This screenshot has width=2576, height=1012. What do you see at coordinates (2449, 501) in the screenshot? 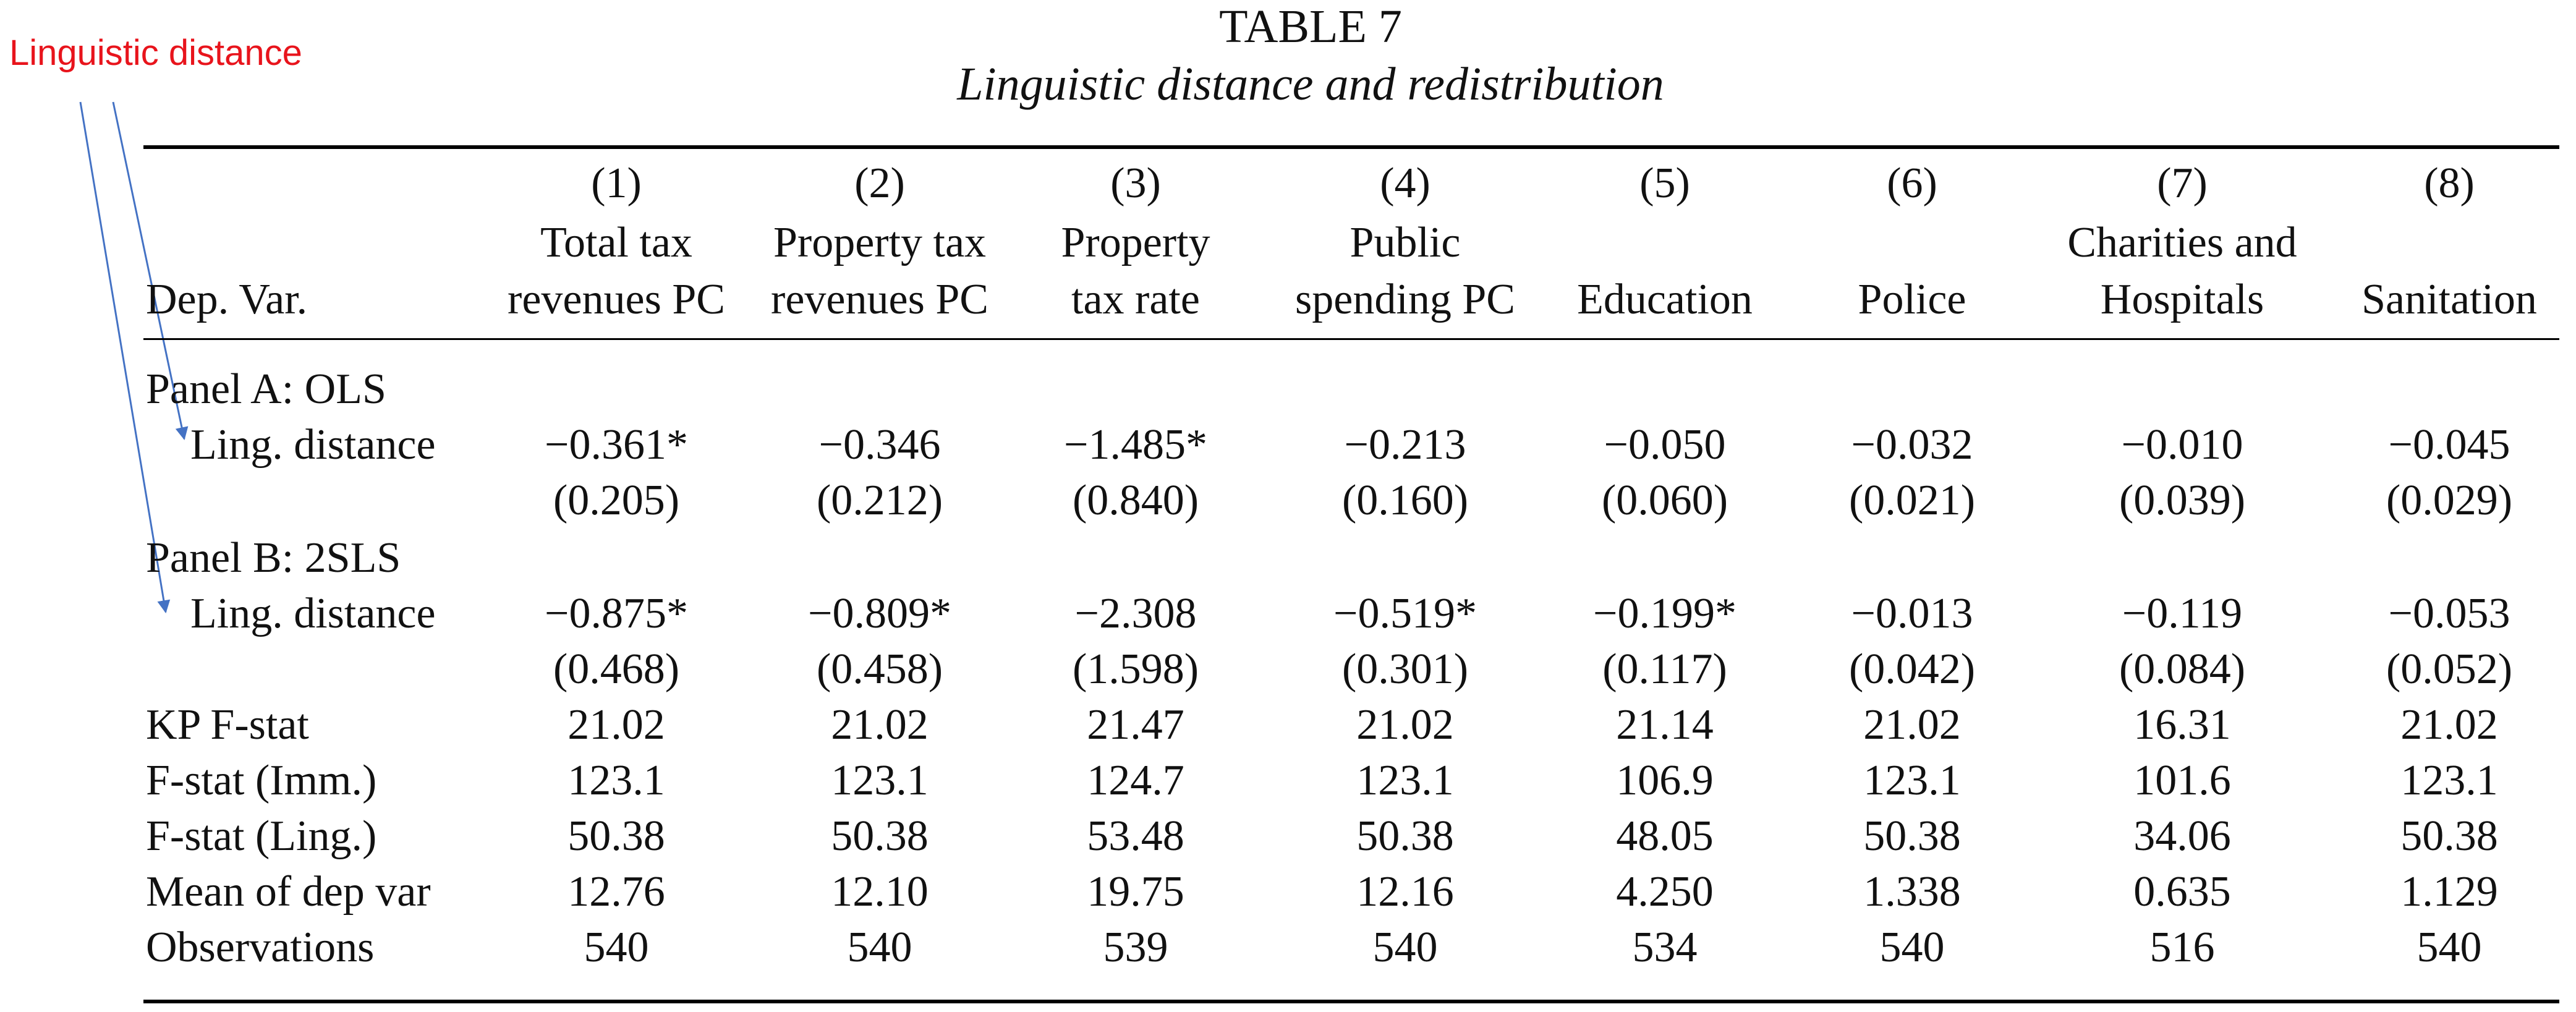
I see `se-cell: (0.029)` at bounding box center [2449, 501].